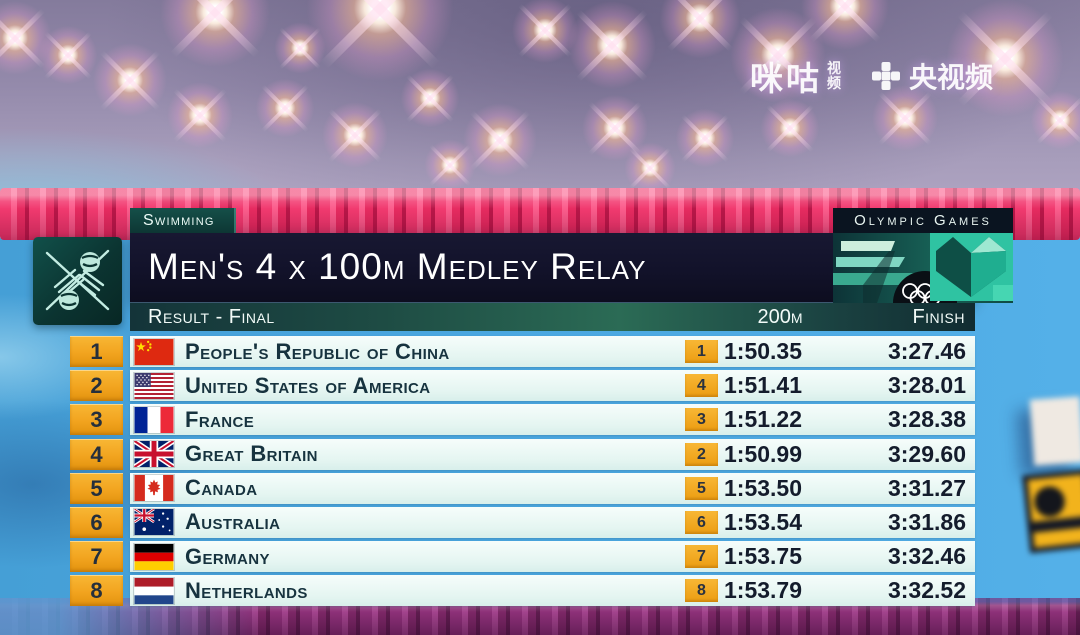 The width and height of the screenshot is (1080, 635). I want to click on event-title: Men's 4 x 100m Medley Relay, so click(397, 266).